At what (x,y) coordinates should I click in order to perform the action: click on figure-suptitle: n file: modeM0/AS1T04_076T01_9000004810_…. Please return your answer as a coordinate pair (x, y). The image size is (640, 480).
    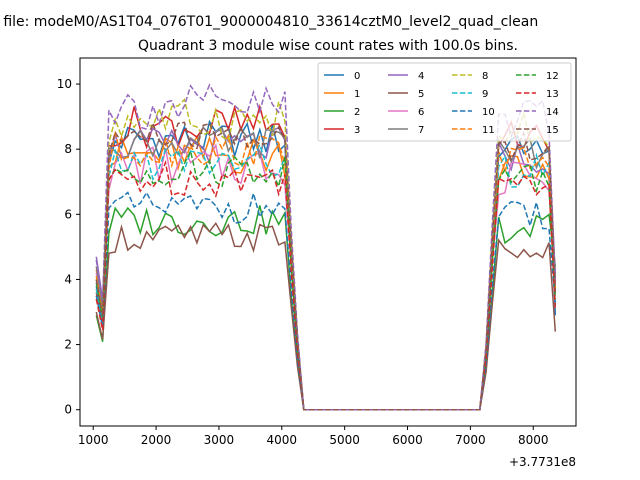
    Looking at the image, I should click on (269, 22).